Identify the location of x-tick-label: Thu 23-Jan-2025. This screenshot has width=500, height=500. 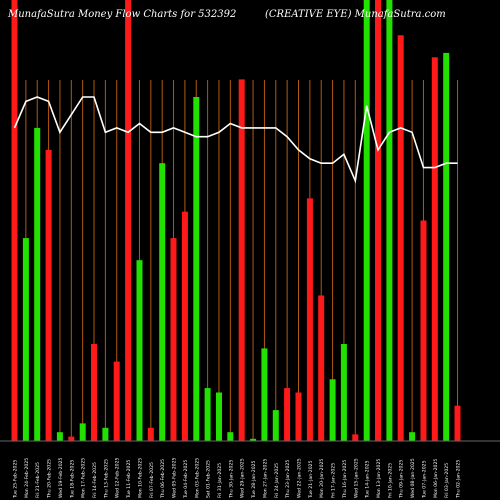
(288, 479).